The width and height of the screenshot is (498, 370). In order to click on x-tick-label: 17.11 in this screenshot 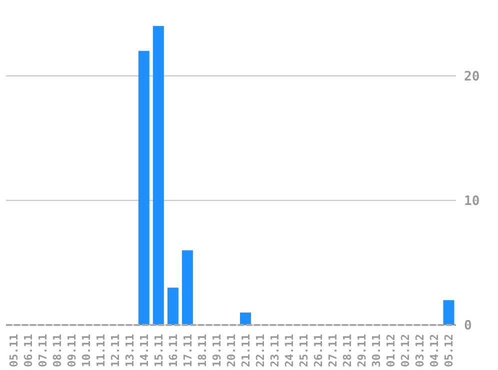, I will do `click(187, 351)`.